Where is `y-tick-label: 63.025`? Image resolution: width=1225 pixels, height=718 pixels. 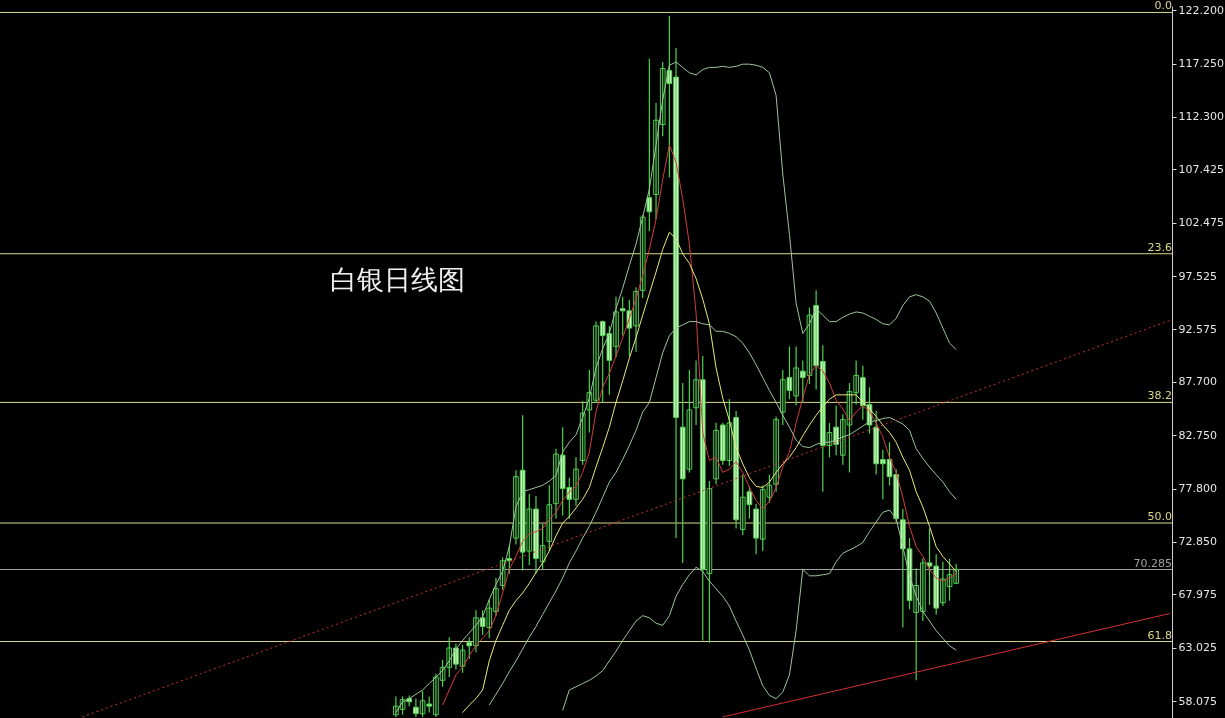 y-tick-label: 63.025 is located at coordinates (1197, 648).